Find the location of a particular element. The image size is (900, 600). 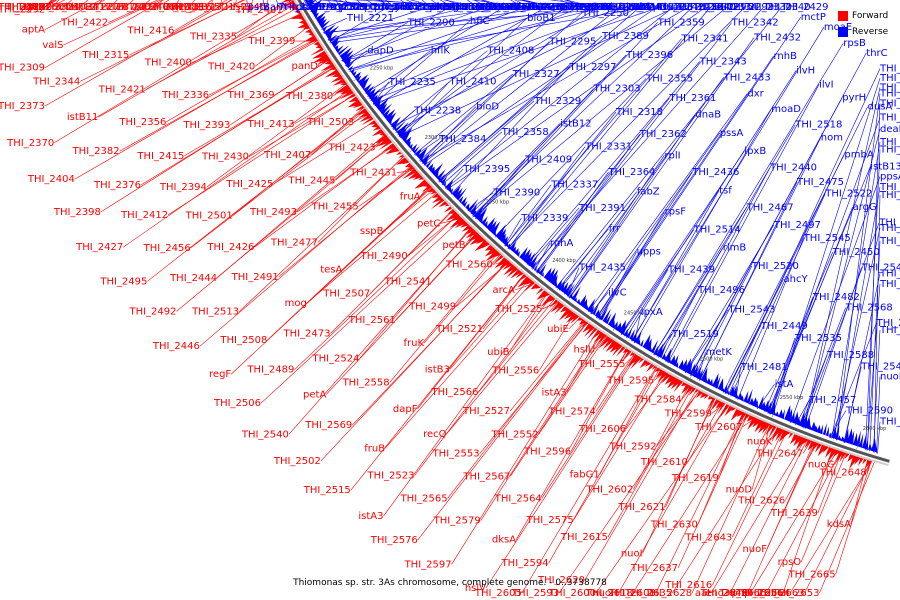

reverse-gene-label: bioF is located at coordinates (522, 7).